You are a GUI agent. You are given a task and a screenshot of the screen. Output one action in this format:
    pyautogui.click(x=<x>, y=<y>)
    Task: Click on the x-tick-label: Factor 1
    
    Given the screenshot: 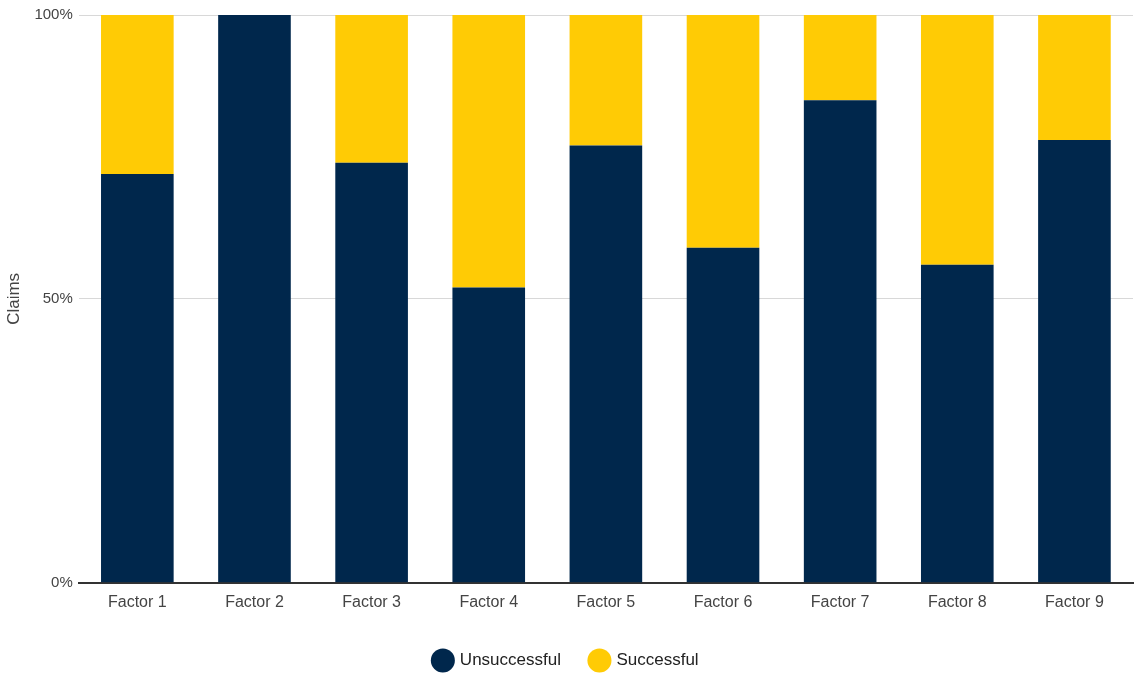 What is the action you would take?
    pyautogui.click(x=137, y=601)
    